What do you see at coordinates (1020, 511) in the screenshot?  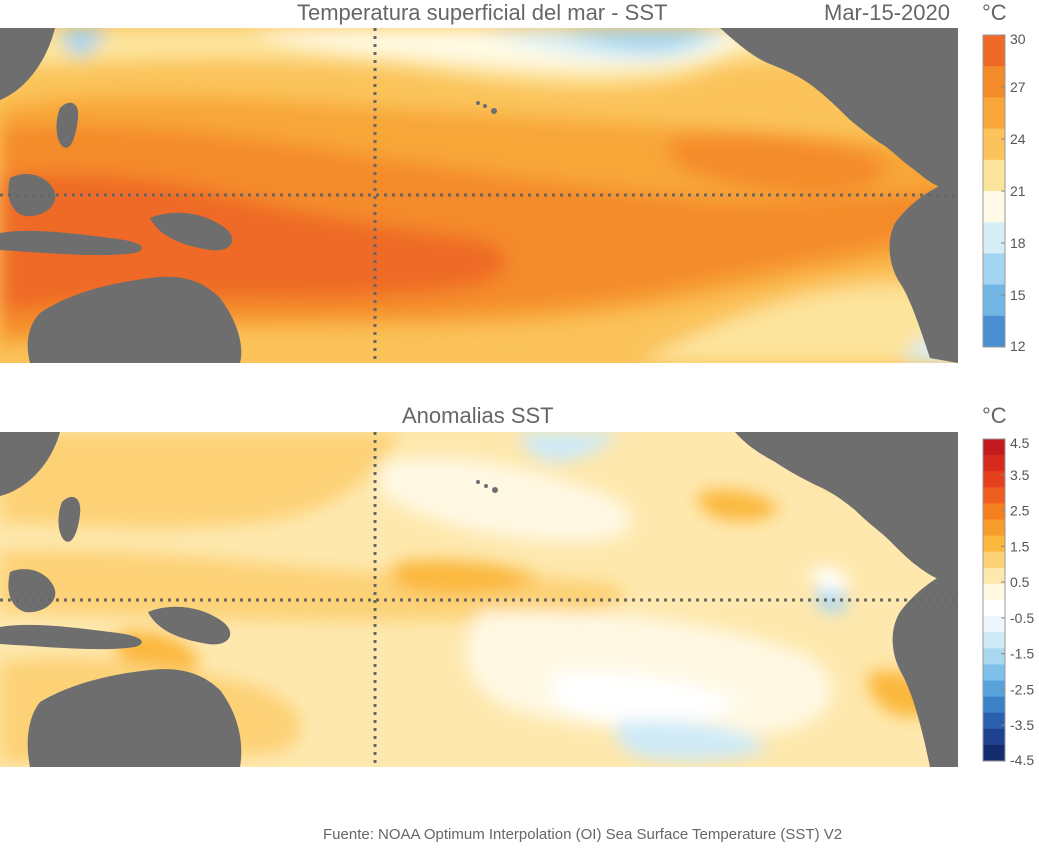 I see `anomaly-colorbar-tick-label: 2.5` at bounding box center [1020, 511].